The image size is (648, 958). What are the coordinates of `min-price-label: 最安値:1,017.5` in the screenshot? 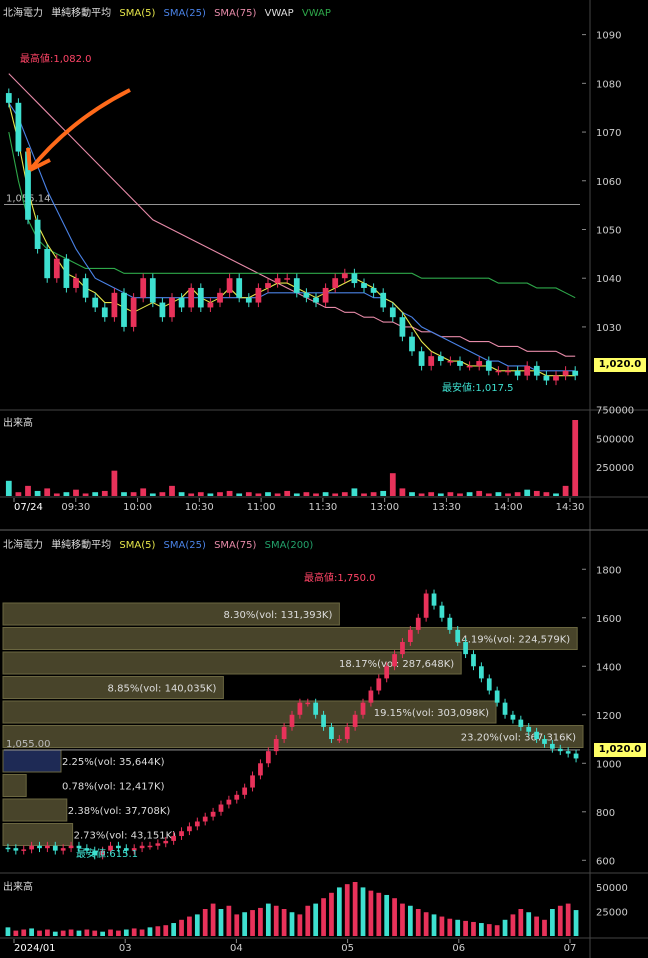 It's located at (478, 387).